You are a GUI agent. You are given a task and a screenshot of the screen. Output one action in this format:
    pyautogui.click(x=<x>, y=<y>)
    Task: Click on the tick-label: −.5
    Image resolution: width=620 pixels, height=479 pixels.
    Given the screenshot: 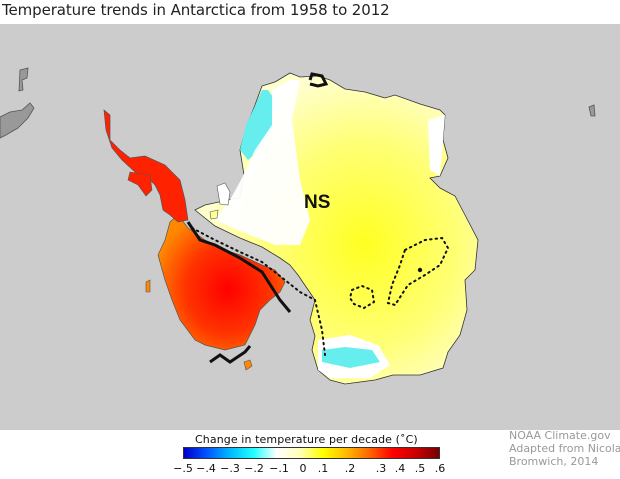 What is the action you would take?
    pyautogui.click(x=183, y=468)
    